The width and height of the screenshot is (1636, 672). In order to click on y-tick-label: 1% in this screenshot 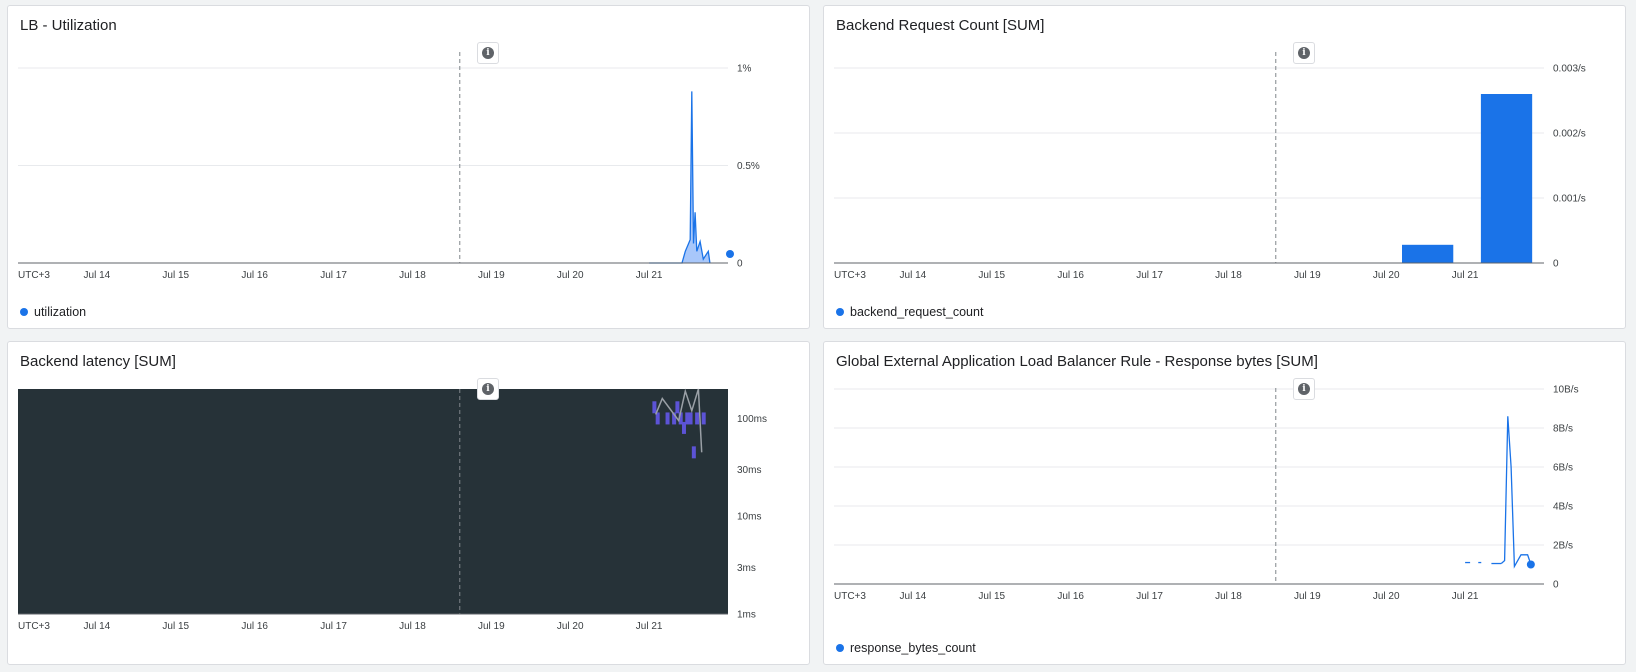, I will do `click(744, 69)`.